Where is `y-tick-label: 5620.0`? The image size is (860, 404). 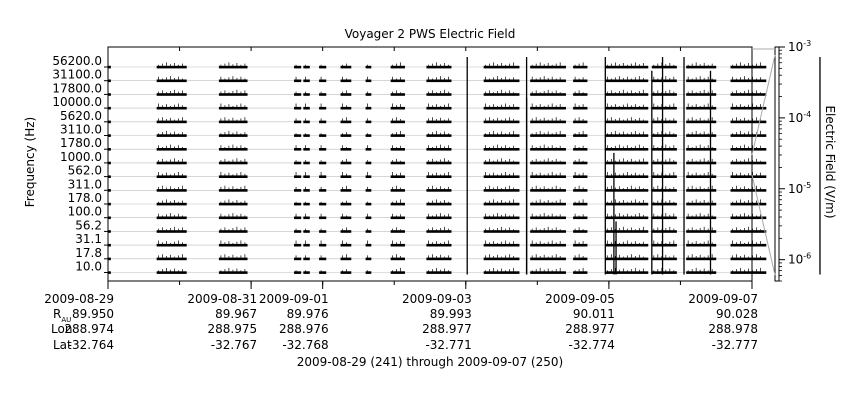 y-tick-label: 5620.0 is located at coordinates (81, 116).